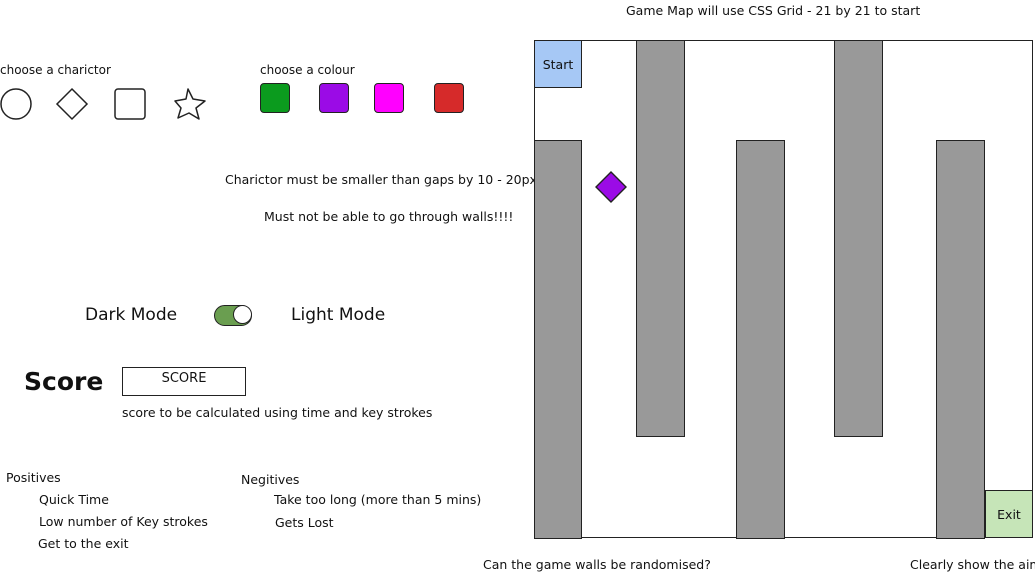 Image resolution: width=1035 pixels, height=576 pixels. Describe the element at coordinates (103, 104) in the screenshot. I see `character-options` at that location.